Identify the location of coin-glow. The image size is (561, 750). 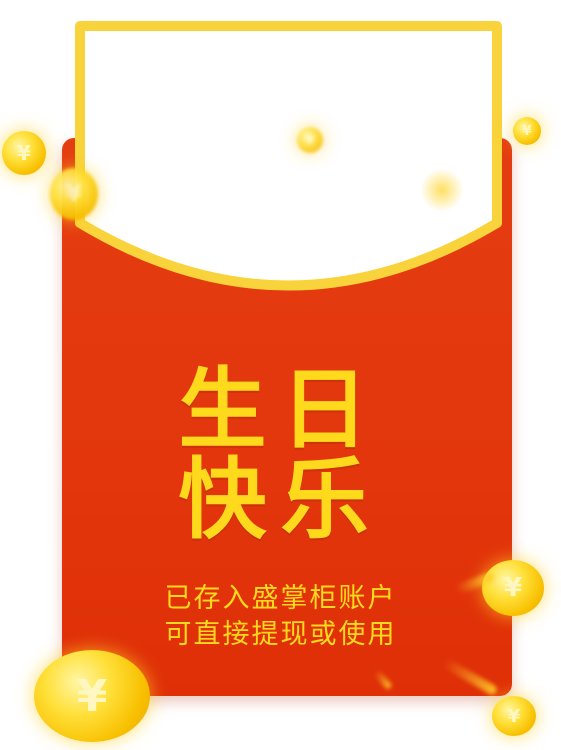
(442, 190).